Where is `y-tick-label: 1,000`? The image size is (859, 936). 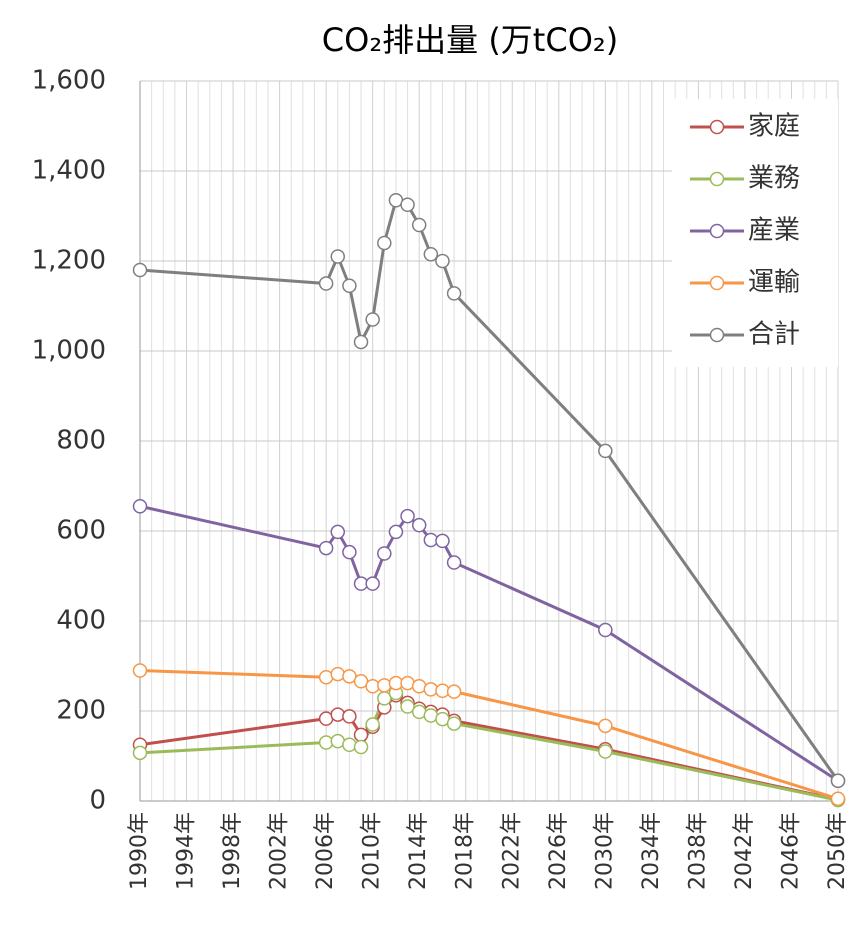
y-tick-label: 1,000 is located at coordinates (69, 351).